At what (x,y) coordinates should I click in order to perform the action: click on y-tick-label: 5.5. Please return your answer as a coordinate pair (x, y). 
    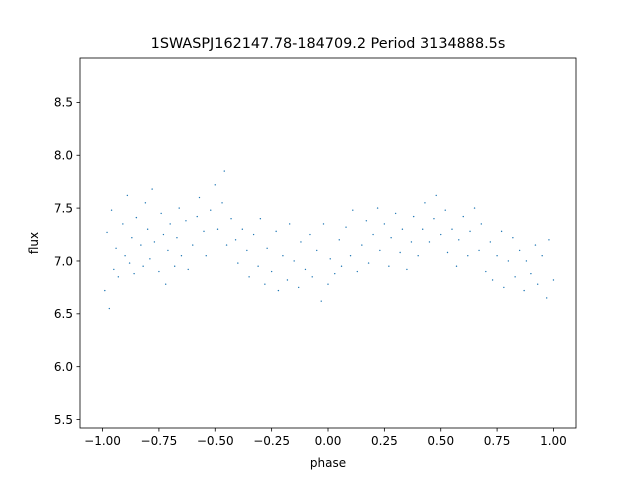
    Looking at the image, I should click on (63, 420).